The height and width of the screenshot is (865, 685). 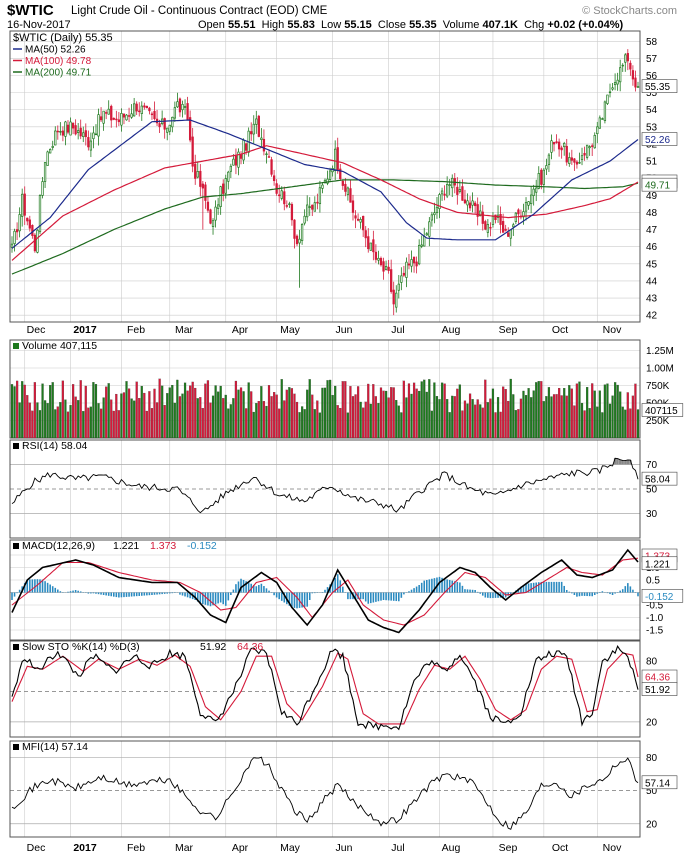 I want to click on sto-d-line, so click(x=325, y=688).